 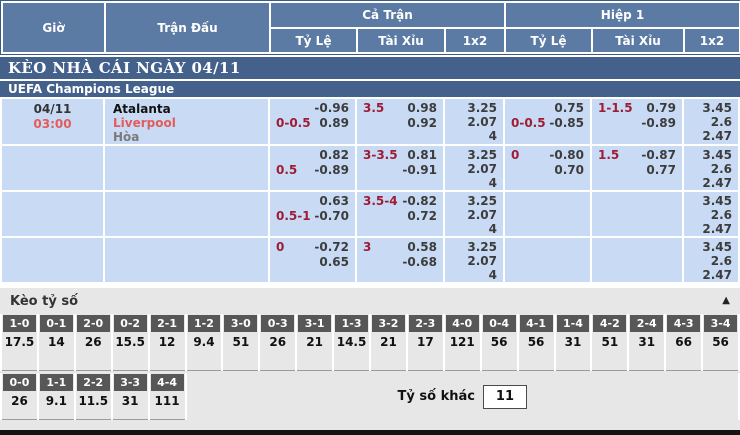 I want to click on score-odds: 51, so click(x=241, y=342).